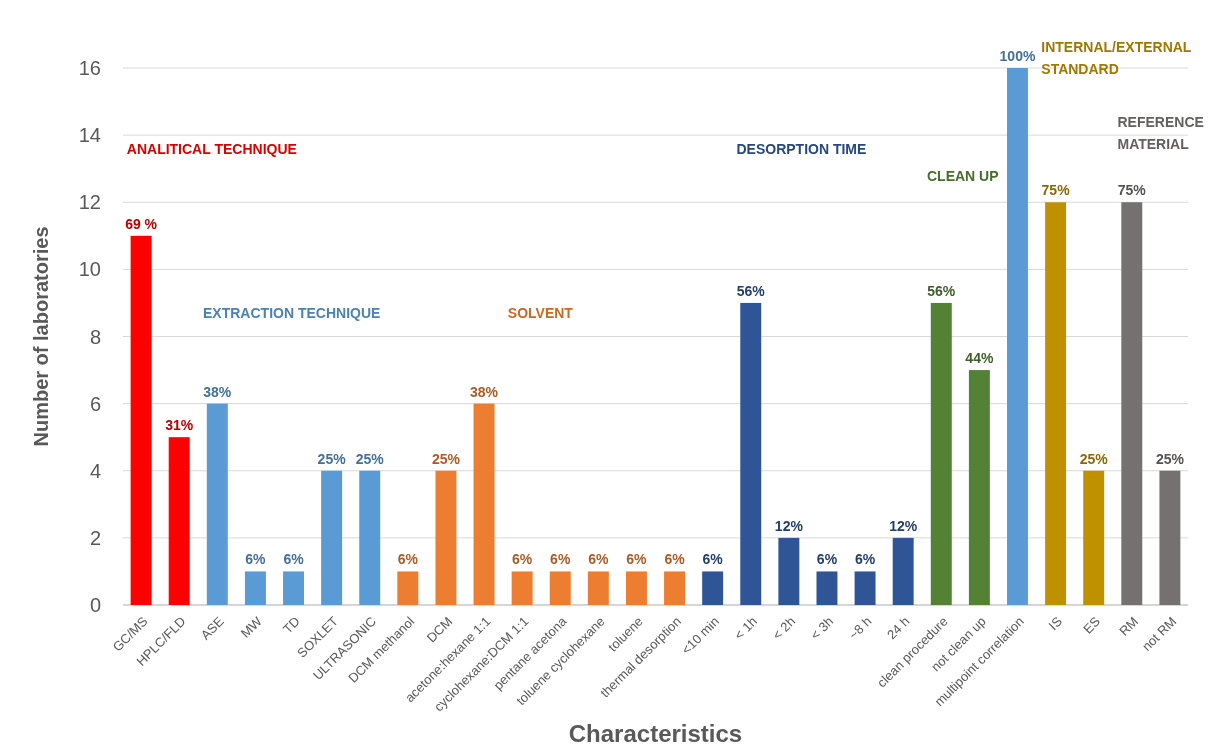 The image size is (1220, 756). Describe the element at coordinates (540, 312) in the screenshot. I see `annotation: SOLVENT` at that location.